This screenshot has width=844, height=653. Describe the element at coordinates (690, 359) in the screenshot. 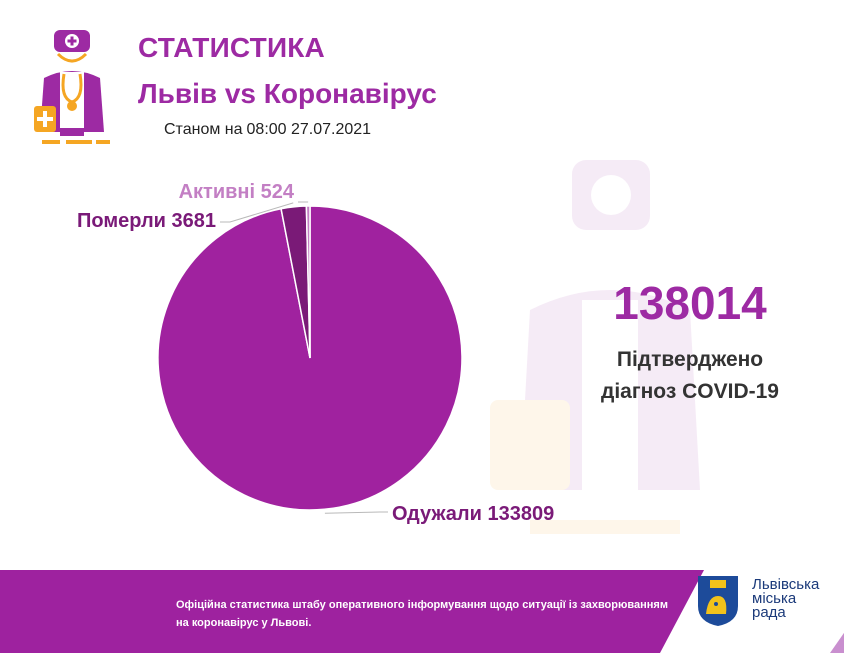

I see `total-description-line1: Підтверджено` at that location.